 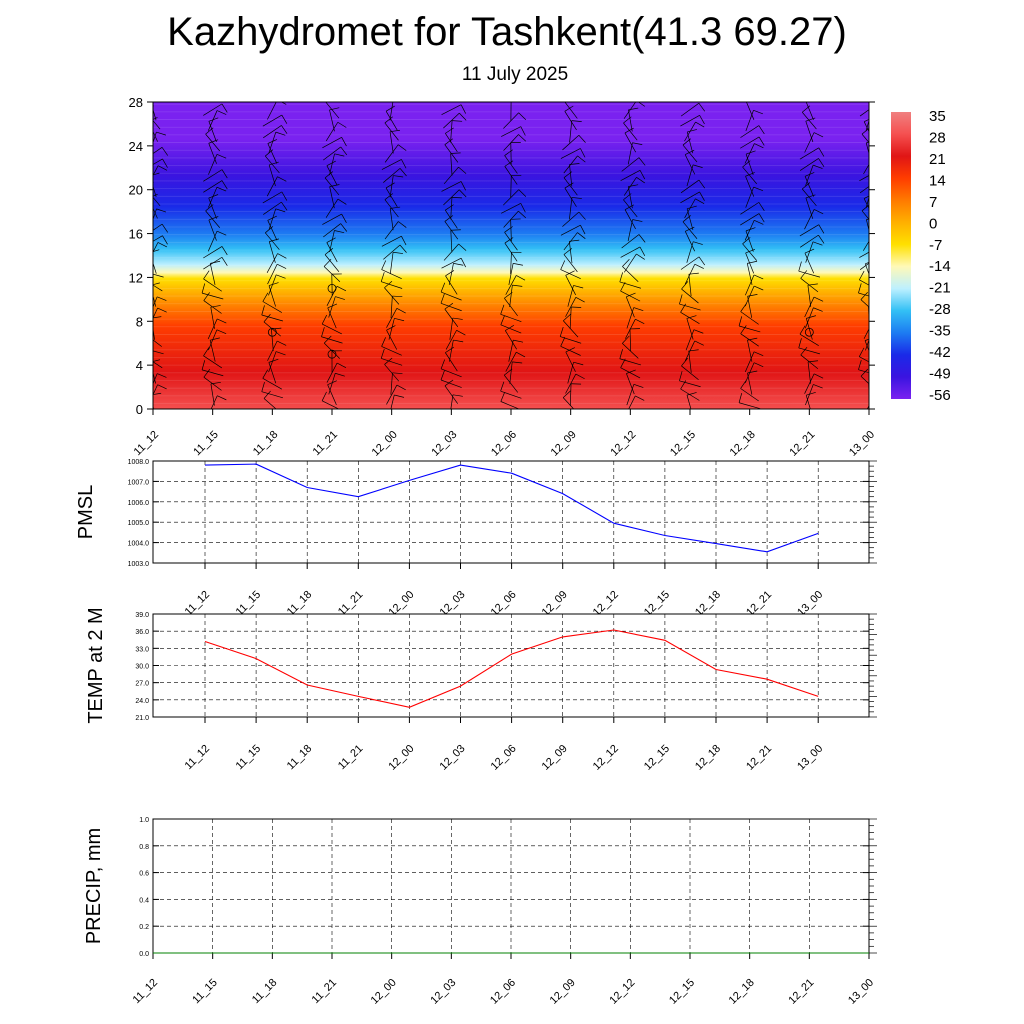 I want to click on colorbar-label: 14, so click(x=937, y=180).